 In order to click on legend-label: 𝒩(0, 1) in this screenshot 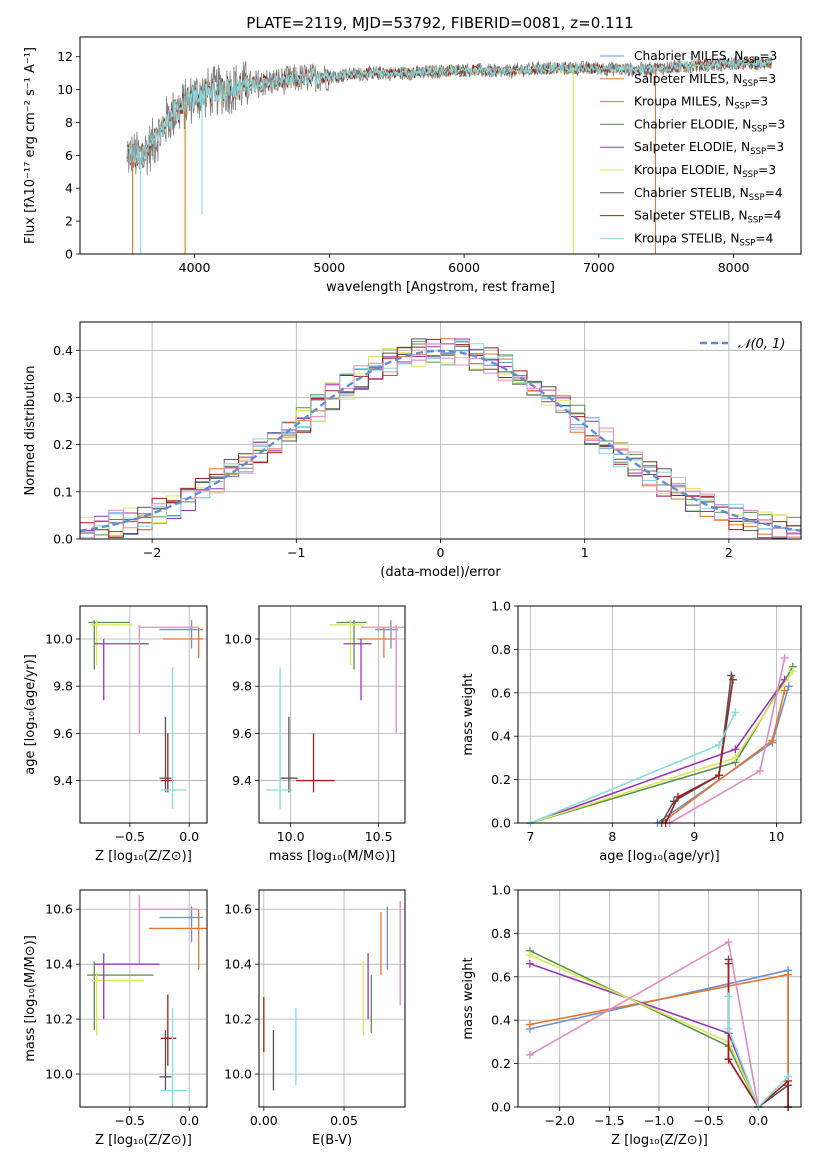, I will do `click(761, 344)`.